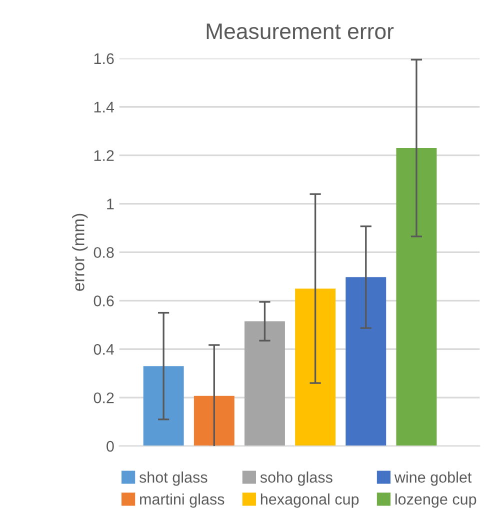  I want to click on y-tick-label: 1.6, so click(104, 58).